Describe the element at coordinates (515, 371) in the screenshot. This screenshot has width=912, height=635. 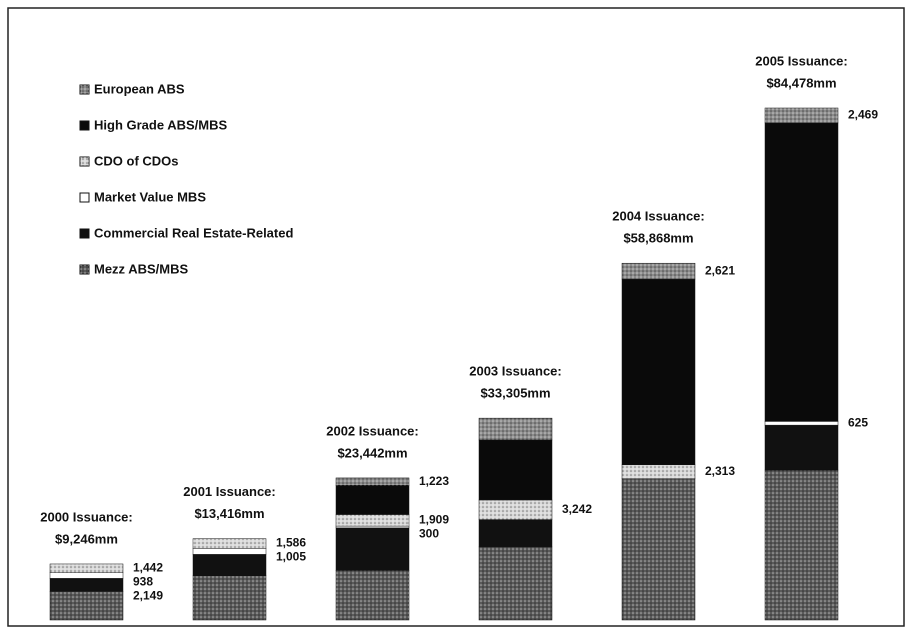
I see `category-label: 2003 Issuance:` at that location.